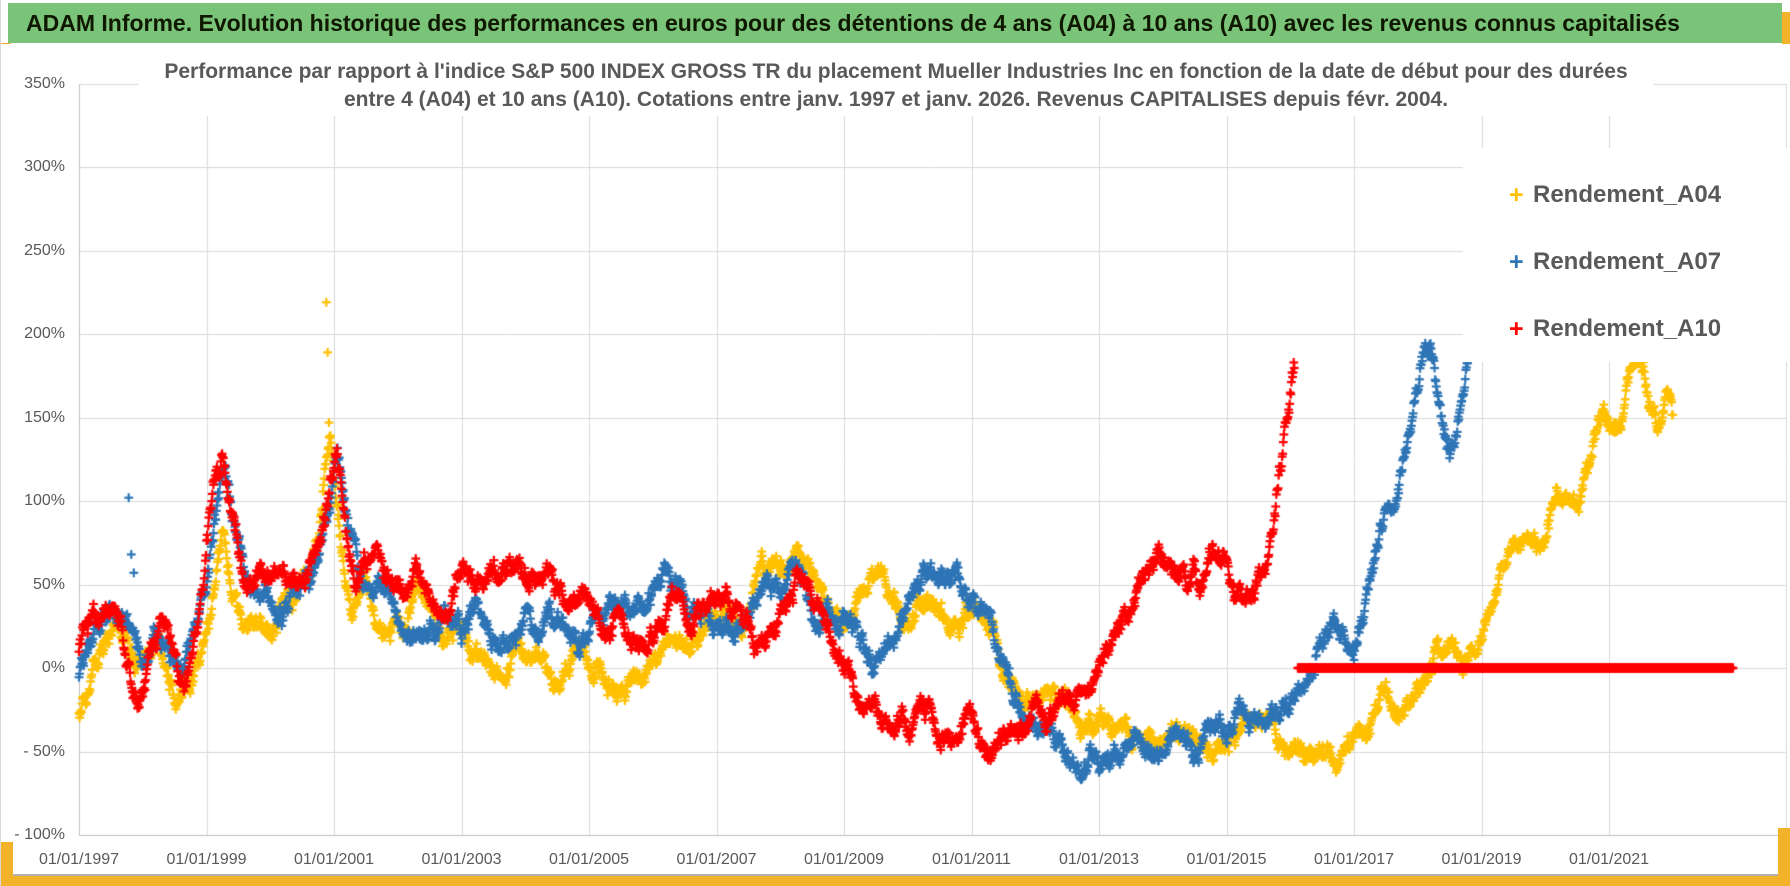 This screenshot has width=1790, height=886. I want to click on x-tick-label: 01/01/2007, so click(716, 859).